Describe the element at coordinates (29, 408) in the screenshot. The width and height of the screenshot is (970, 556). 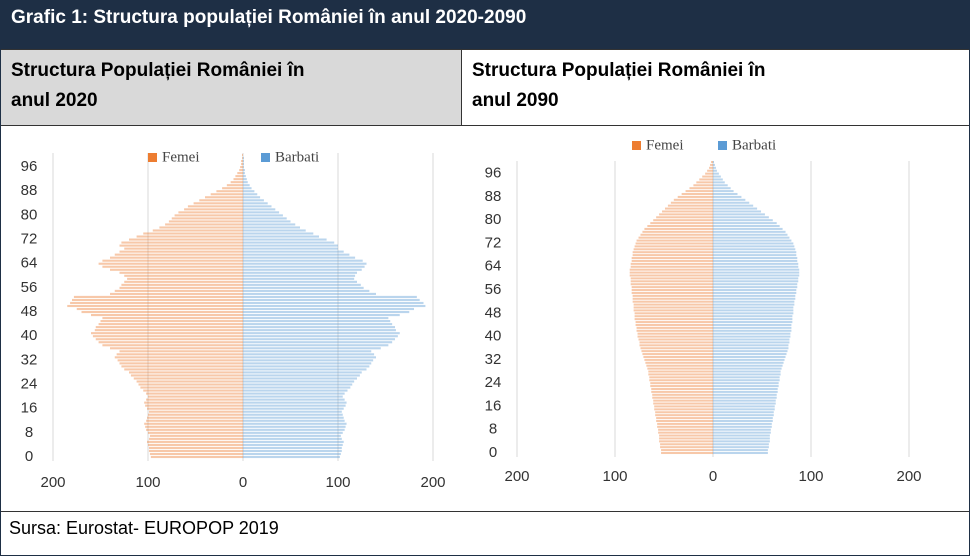
I see `y-tick-label: 16` at that location.